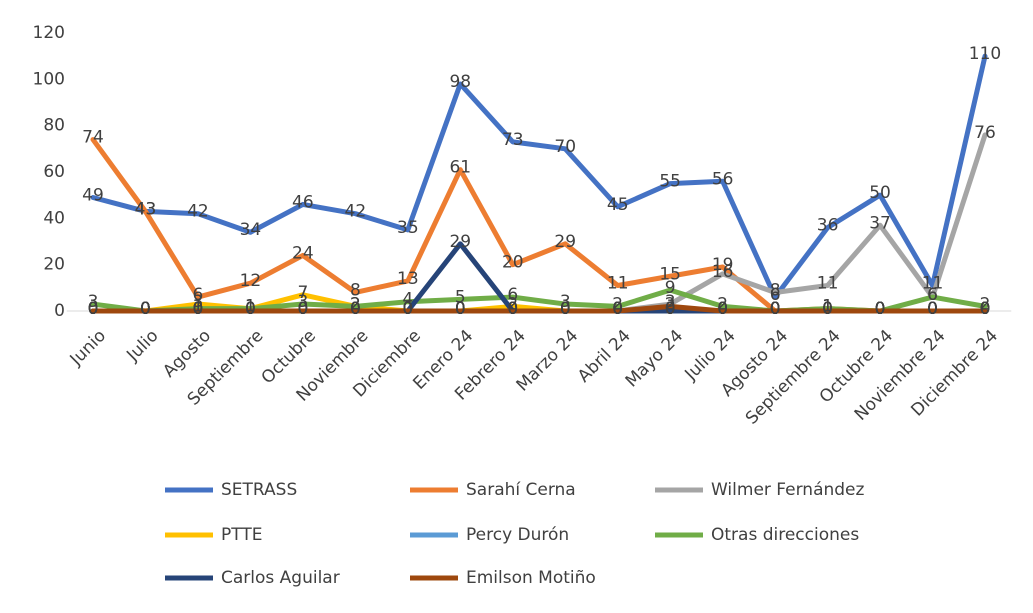  I want to click on data-label: 76, so click(985, 133).